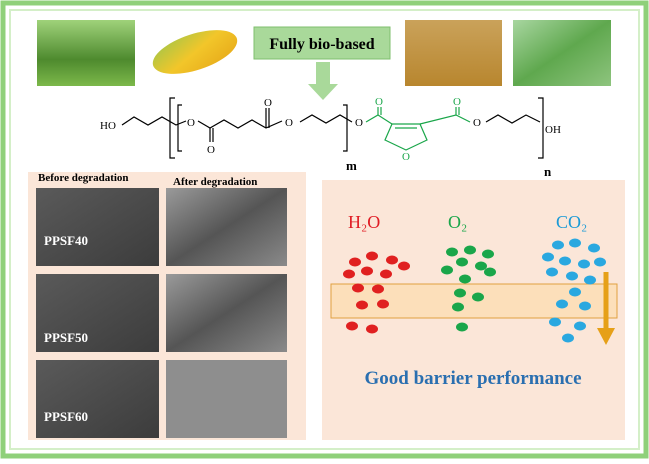 Image resolution: width=649 pixels, height=464 pixels. I want to click on repeat-inner: m, so click(351, 165).